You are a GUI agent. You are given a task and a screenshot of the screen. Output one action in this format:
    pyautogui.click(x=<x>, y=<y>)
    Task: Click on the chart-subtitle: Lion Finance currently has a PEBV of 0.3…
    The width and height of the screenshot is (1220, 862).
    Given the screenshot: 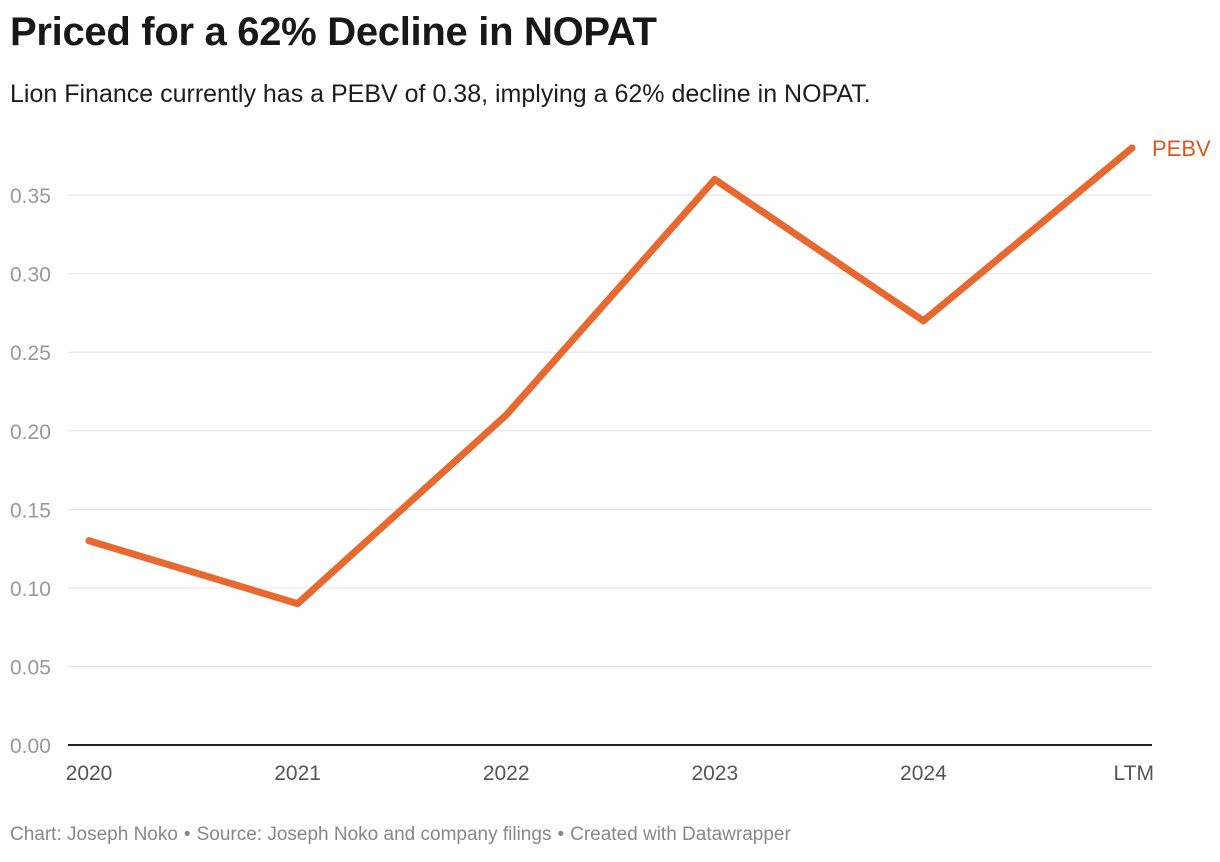 What is the action you would take?
    pyautogui.click(x=440, y=94)
    